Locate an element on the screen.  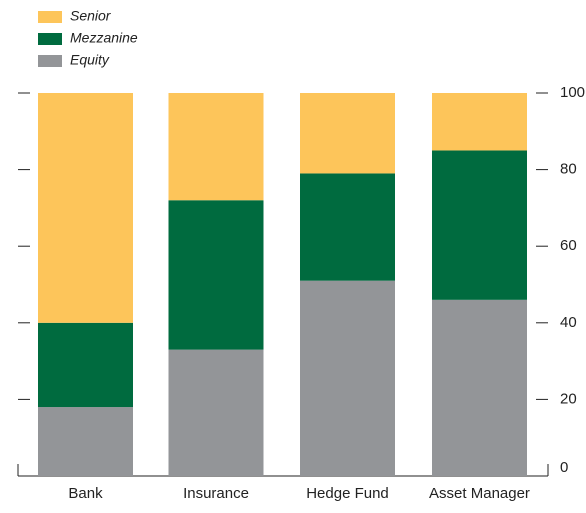
x-tick-label: Asset Manager is located at coordinates (479, 493).